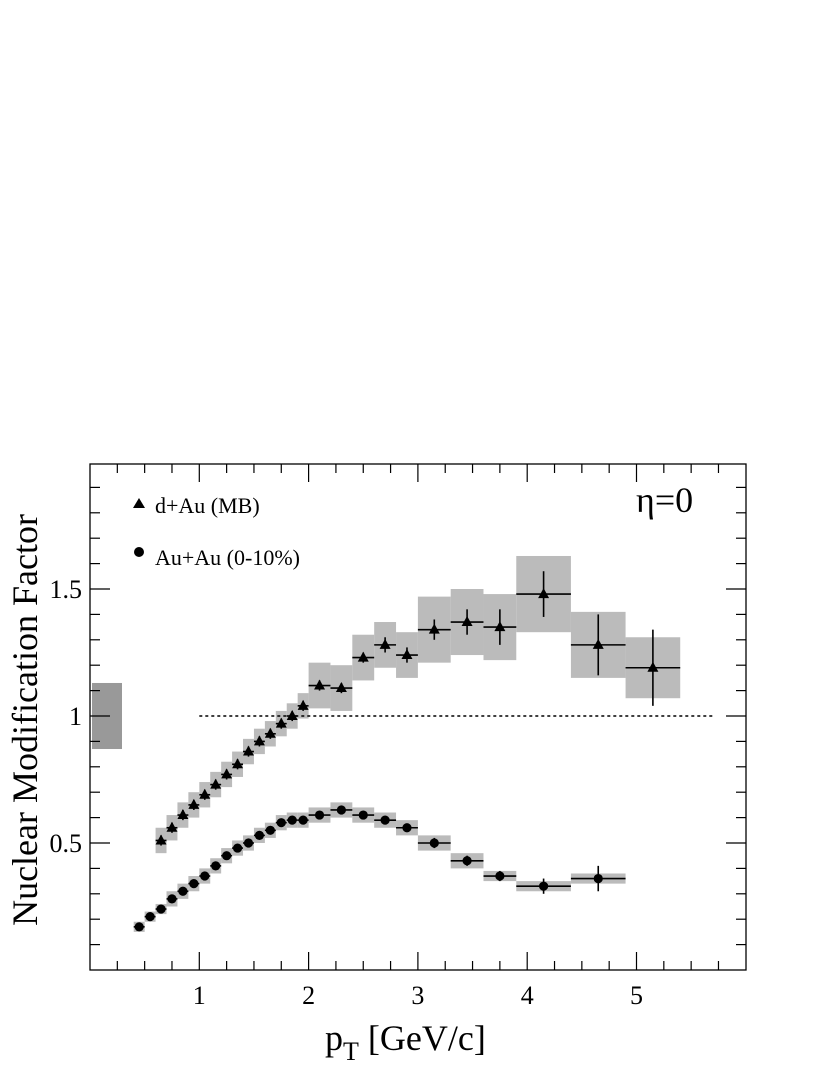  Describe the element at coordinates (417, 995) in the screenshot. I see `x-tick-label: 3` at that location.